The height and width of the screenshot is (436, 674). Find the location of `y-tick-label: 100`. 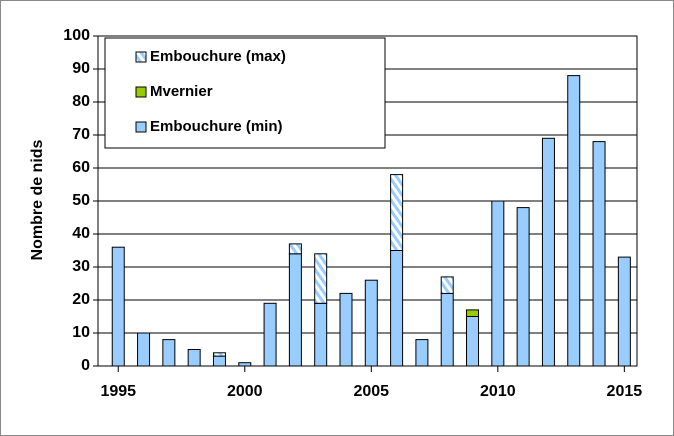

y-tick-label: 100 is located at coordinates (76, 35).